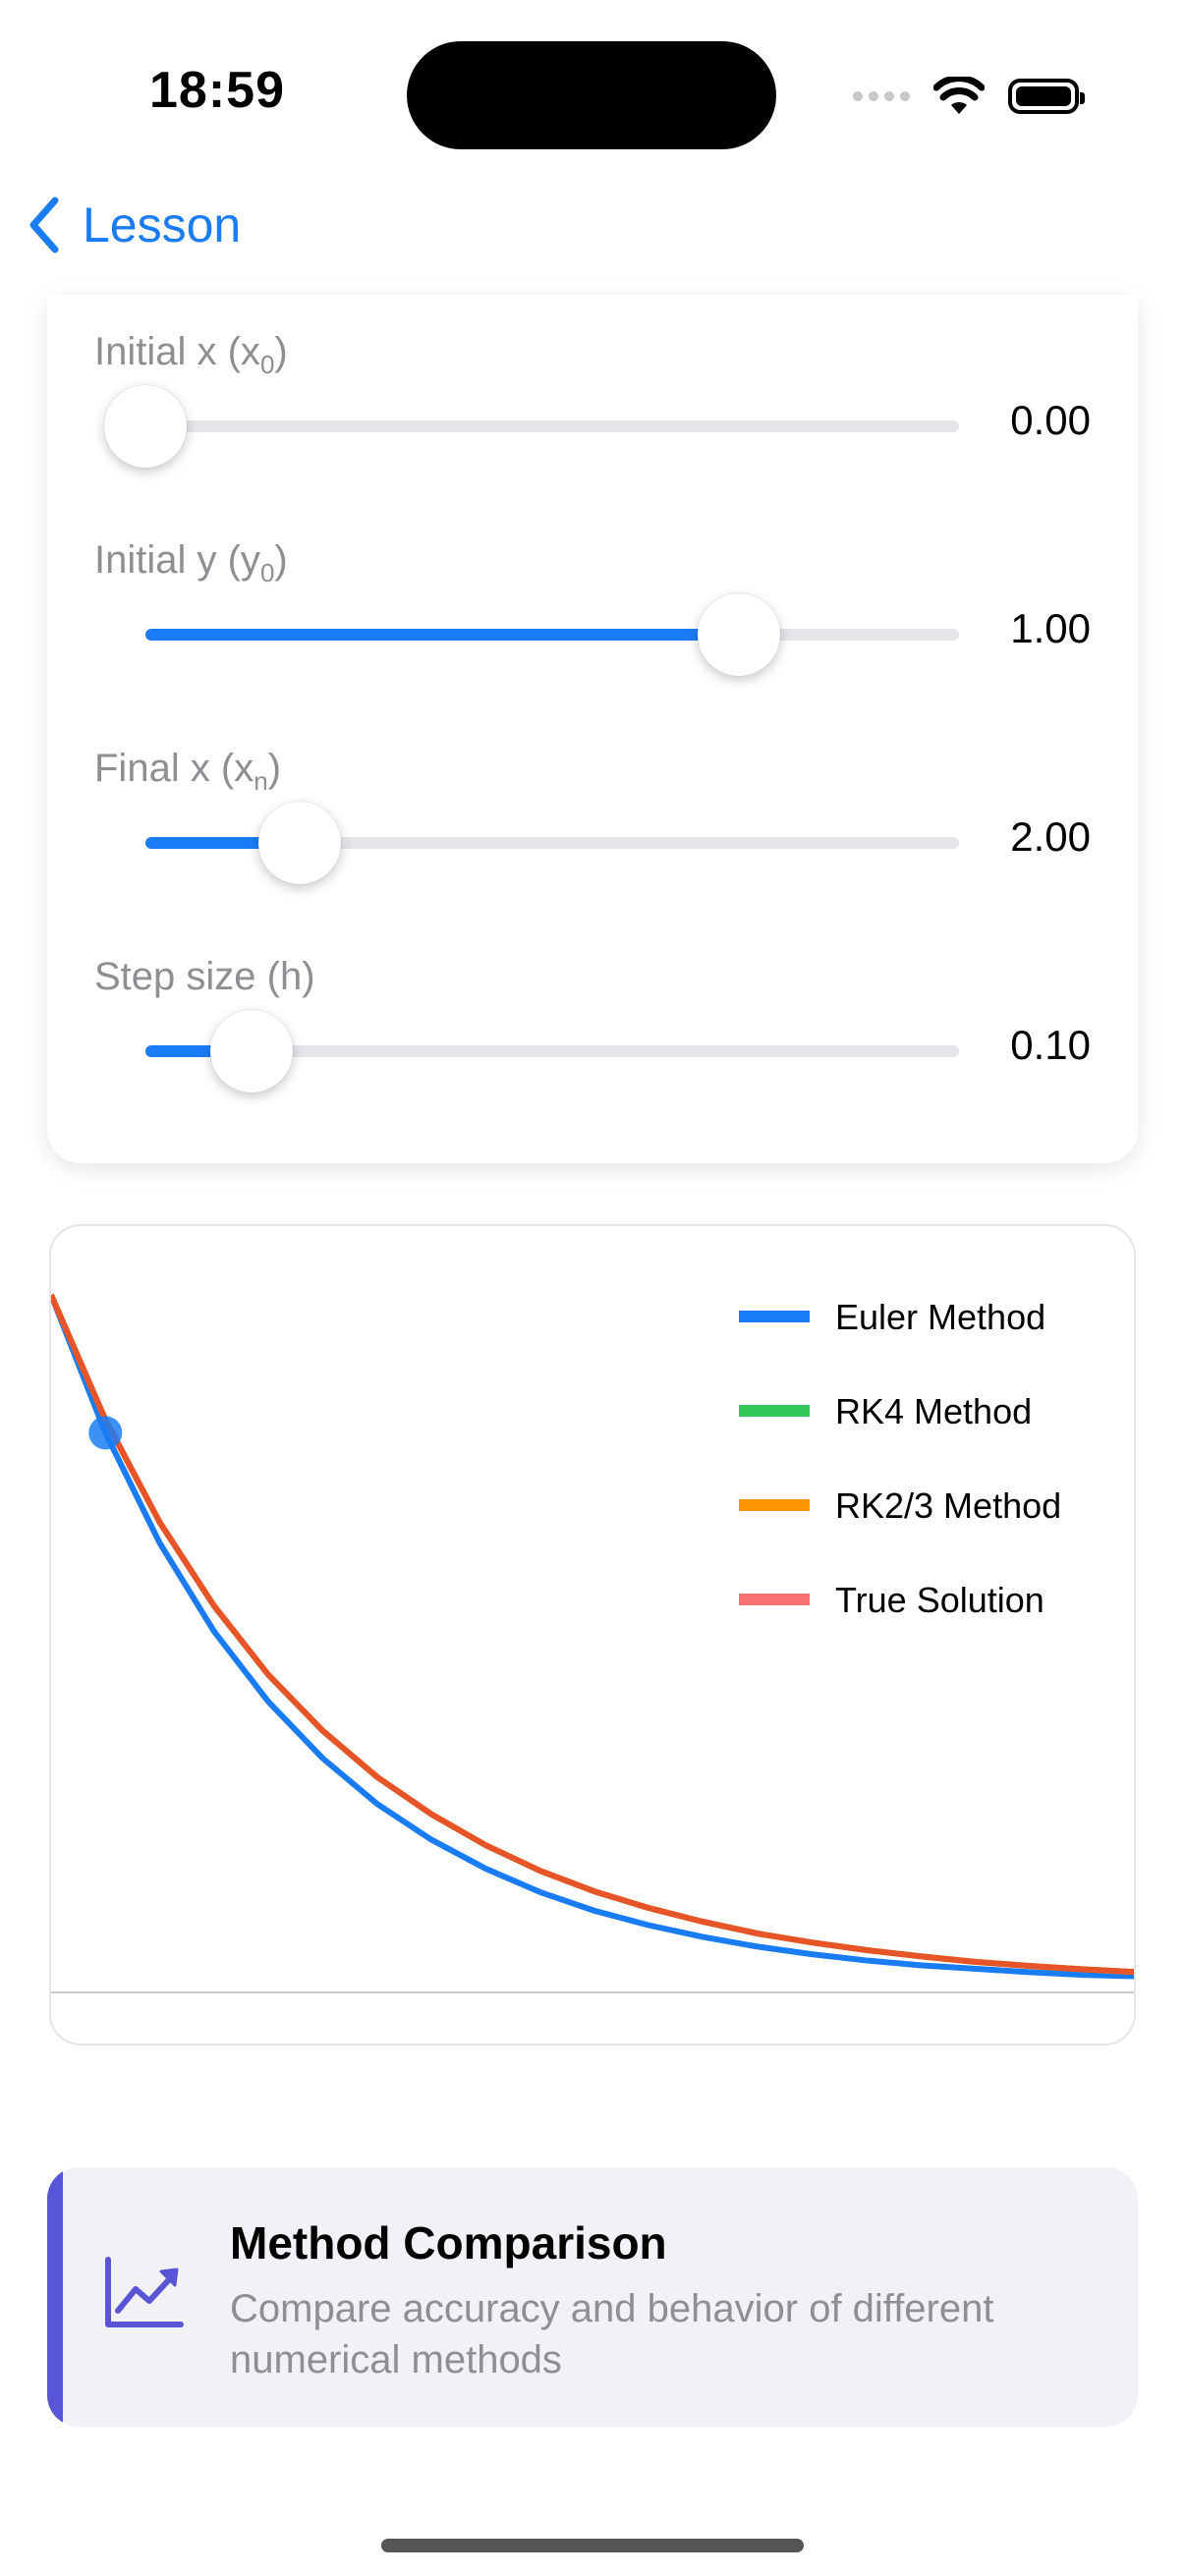 This screenshot has width=1185, height=2576. What do you see at coordinates (881, 96) in the screenshot?
I see `cellular-dots-icon` at bounding box center [881, 96].